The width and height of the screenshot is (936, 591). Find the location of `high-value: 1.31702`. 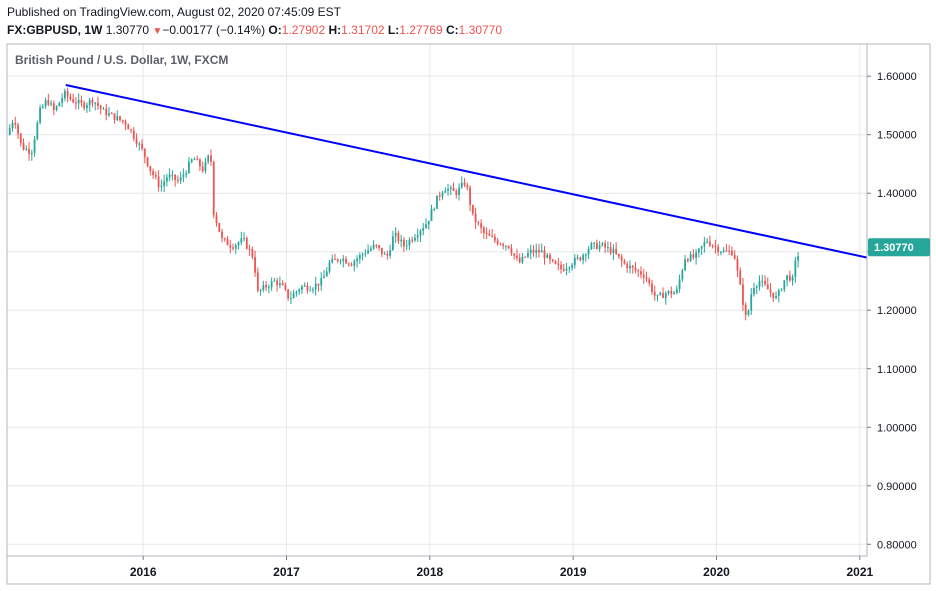

high-value: 1.31702 is located at coordinates (363, 30).